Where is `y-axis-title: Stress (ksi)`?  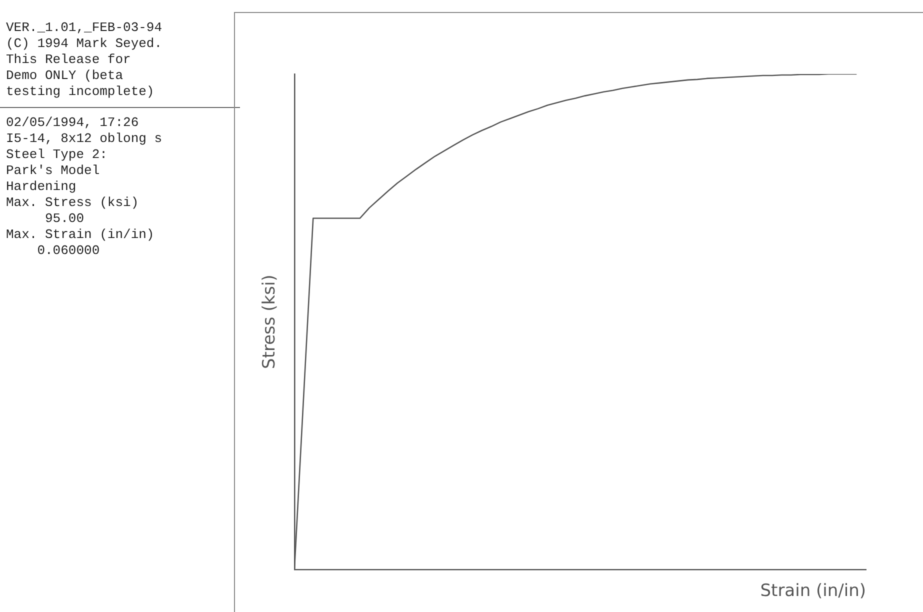 y-axis-title: Stress (ksi) is located at coordinates (270, 321).